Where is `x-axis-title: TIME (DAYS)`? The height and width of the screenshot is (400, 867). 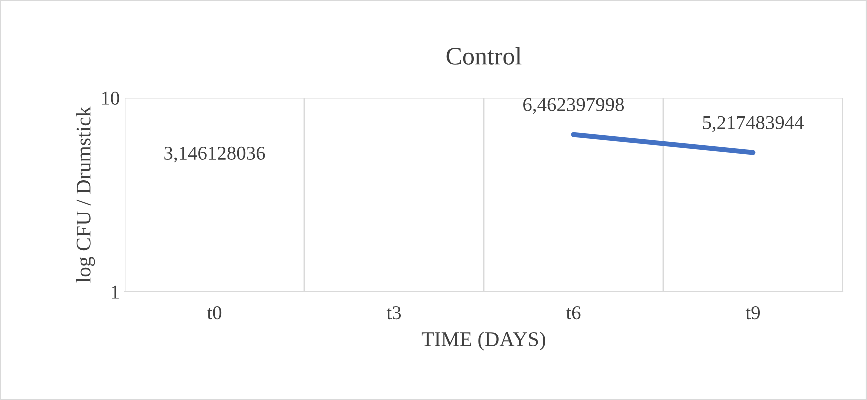 x-axis-title: TIME (DAYS) is located at coordinates (484, 341).